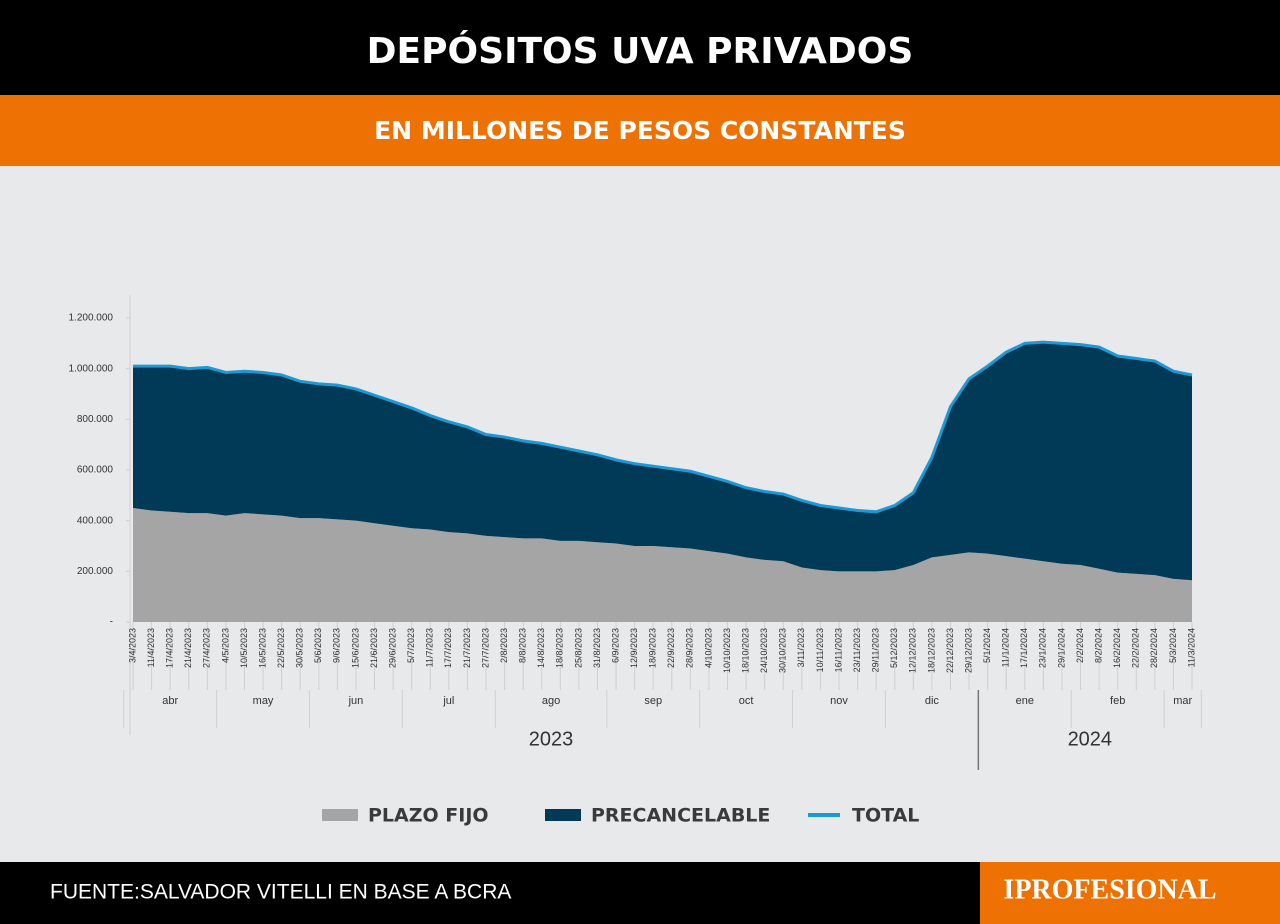  What do you see at coordinates (95, 520) in the screenshot?
I see `y-tick-label: 400.000` at bounding box center [95, 520].